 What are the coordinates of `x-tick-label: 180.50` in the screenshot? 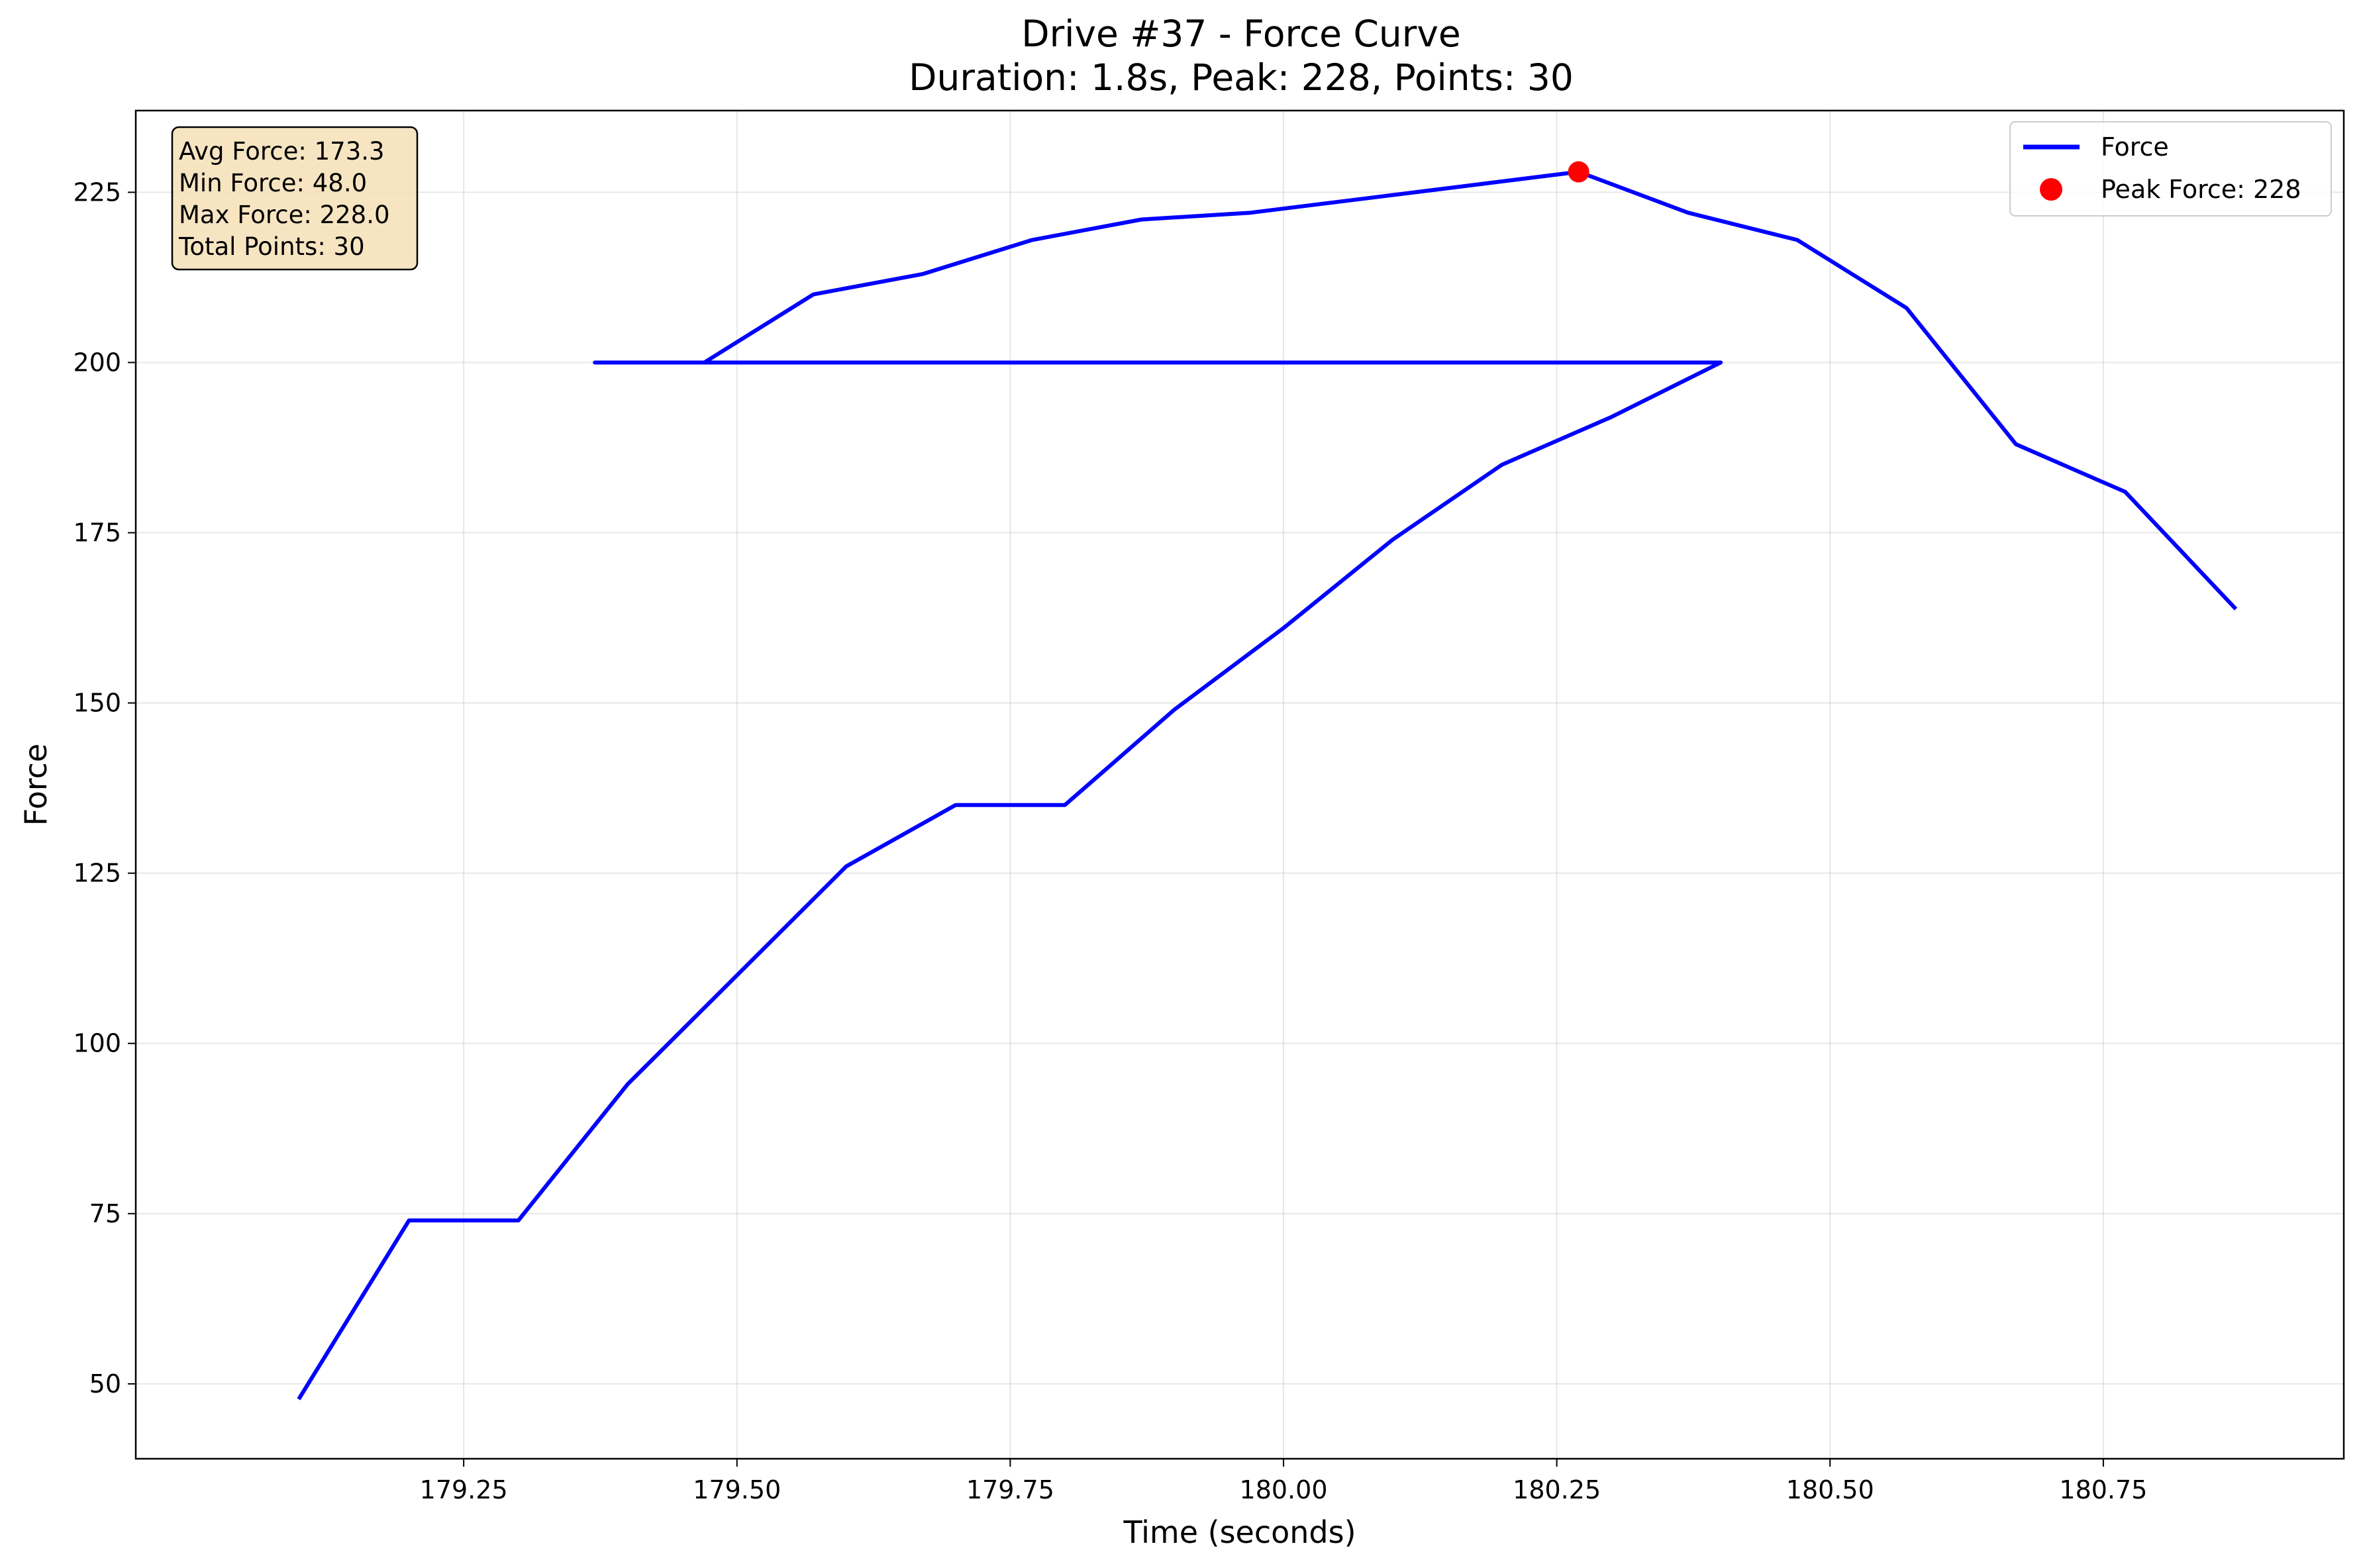 It's located at (1830, 1489).